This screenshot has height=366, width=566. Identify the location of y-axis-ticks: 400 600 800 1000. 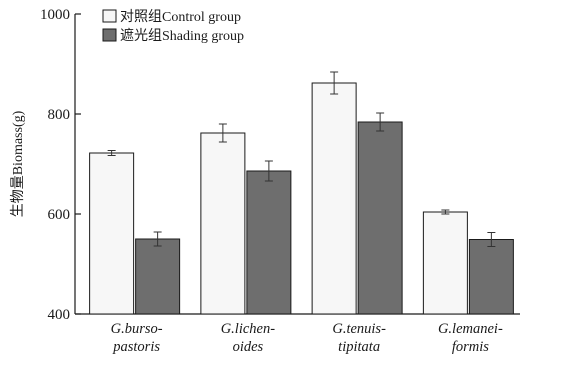
(60, 165).